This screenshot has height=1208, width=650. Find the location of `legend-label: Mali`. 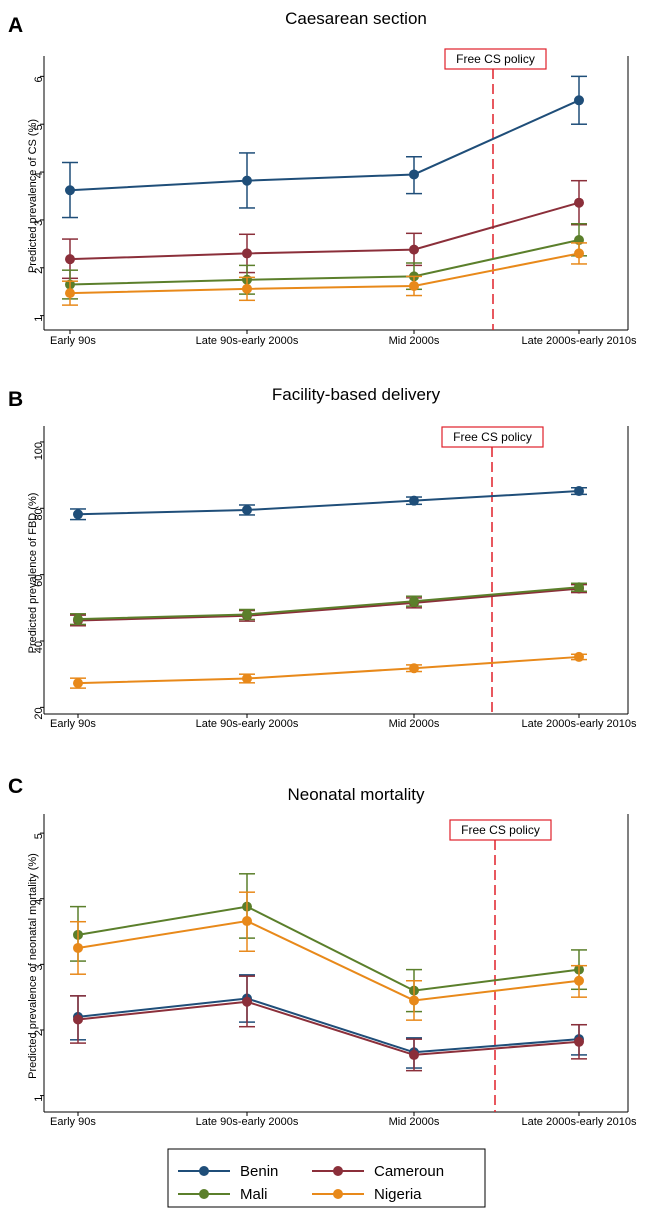

legend-label: Mali is located at coordinates (254, 1194).